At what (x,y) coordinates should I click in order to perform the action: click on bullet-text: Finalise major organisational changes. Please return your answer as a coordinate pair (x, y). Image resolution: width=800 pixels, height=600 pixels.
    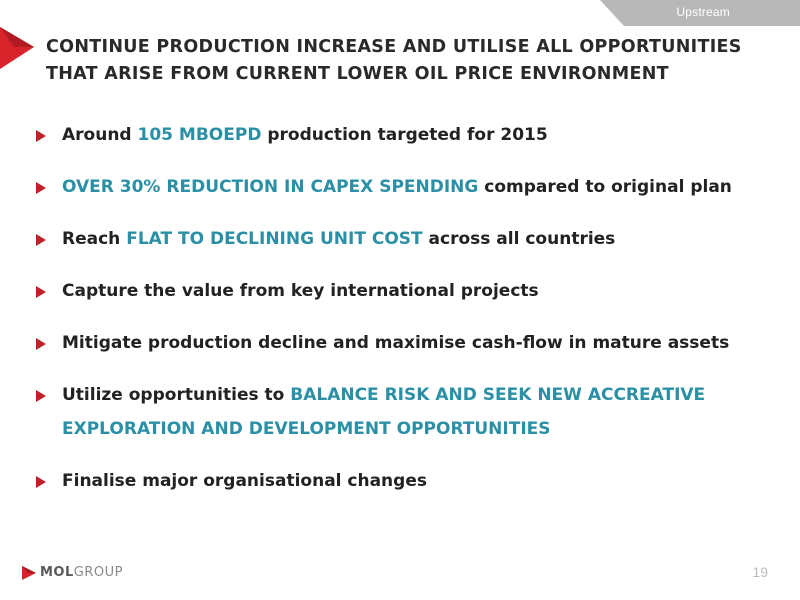
    Looking at the image, I should click on (244, 481).